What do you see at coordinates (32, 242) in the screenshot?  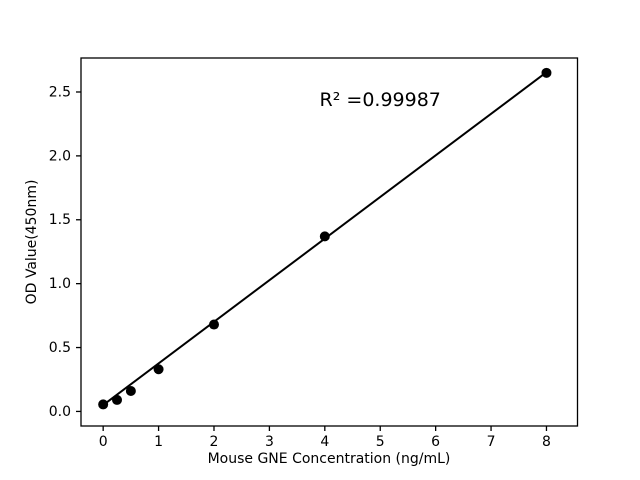 I see `y-axis-label: OD Value(450nm)` at bounding box center [32, 242].